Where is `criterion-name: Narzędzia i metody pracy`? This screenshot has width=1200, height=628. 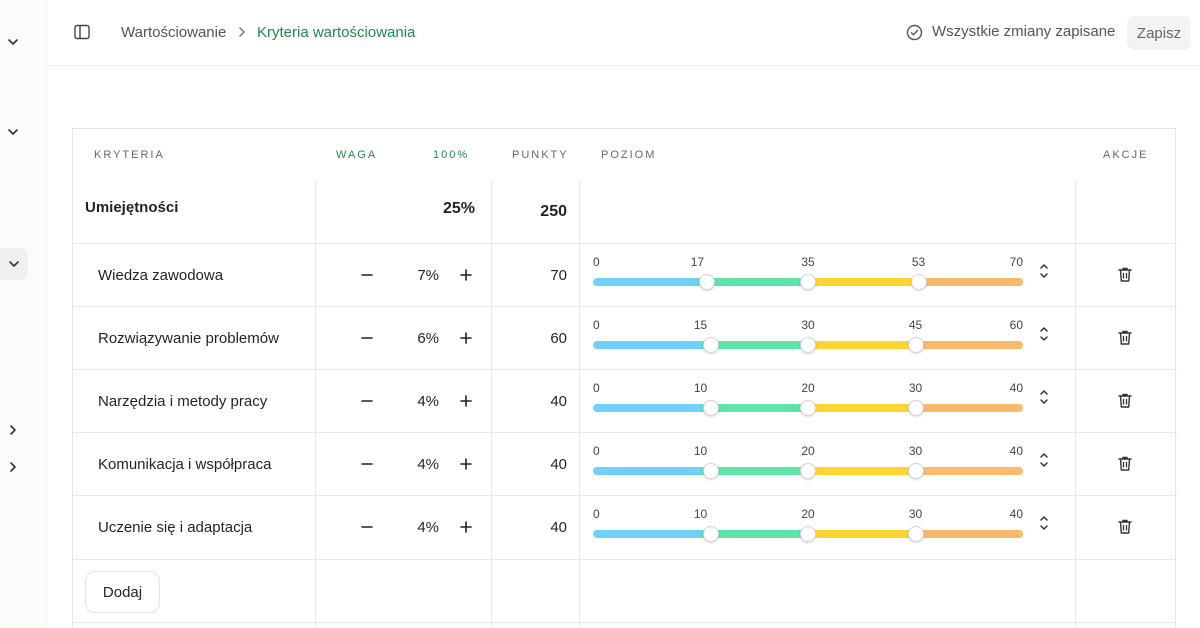 criterion-name: Narzędzia i metody pracy is located at coordinates (183, 401).